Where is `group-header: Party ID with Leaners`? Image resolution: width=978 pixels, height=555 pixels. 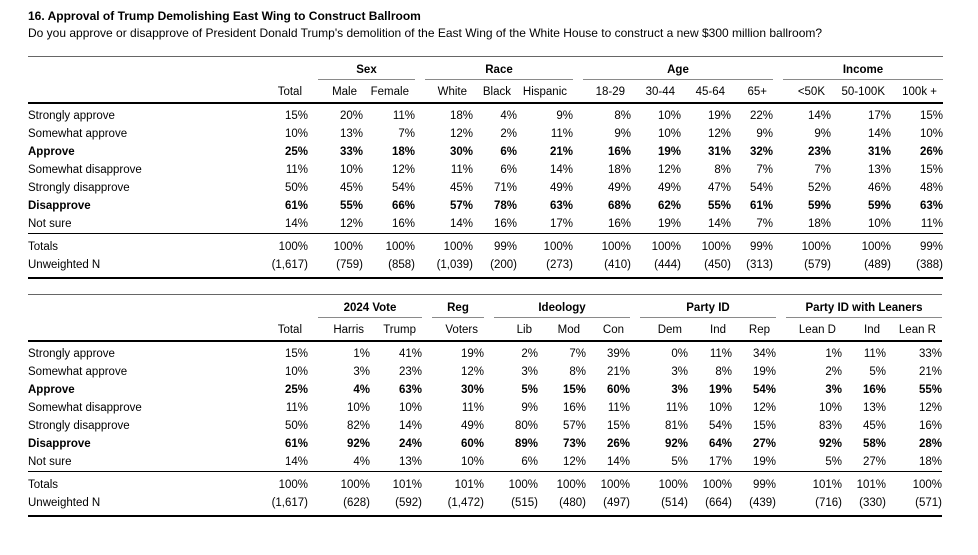 group-header: Party ID with Leaners is located at coordinates (864, 306).